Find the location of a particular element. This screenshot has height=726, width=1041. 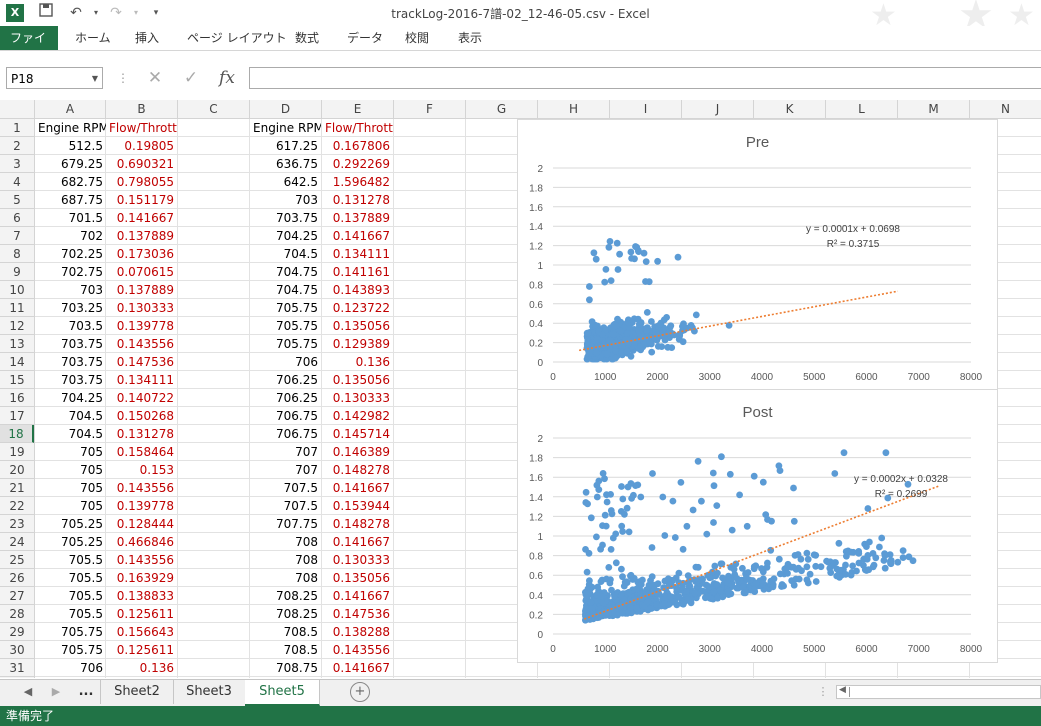

cell: 642.5 is located at coordinates (300, 182).